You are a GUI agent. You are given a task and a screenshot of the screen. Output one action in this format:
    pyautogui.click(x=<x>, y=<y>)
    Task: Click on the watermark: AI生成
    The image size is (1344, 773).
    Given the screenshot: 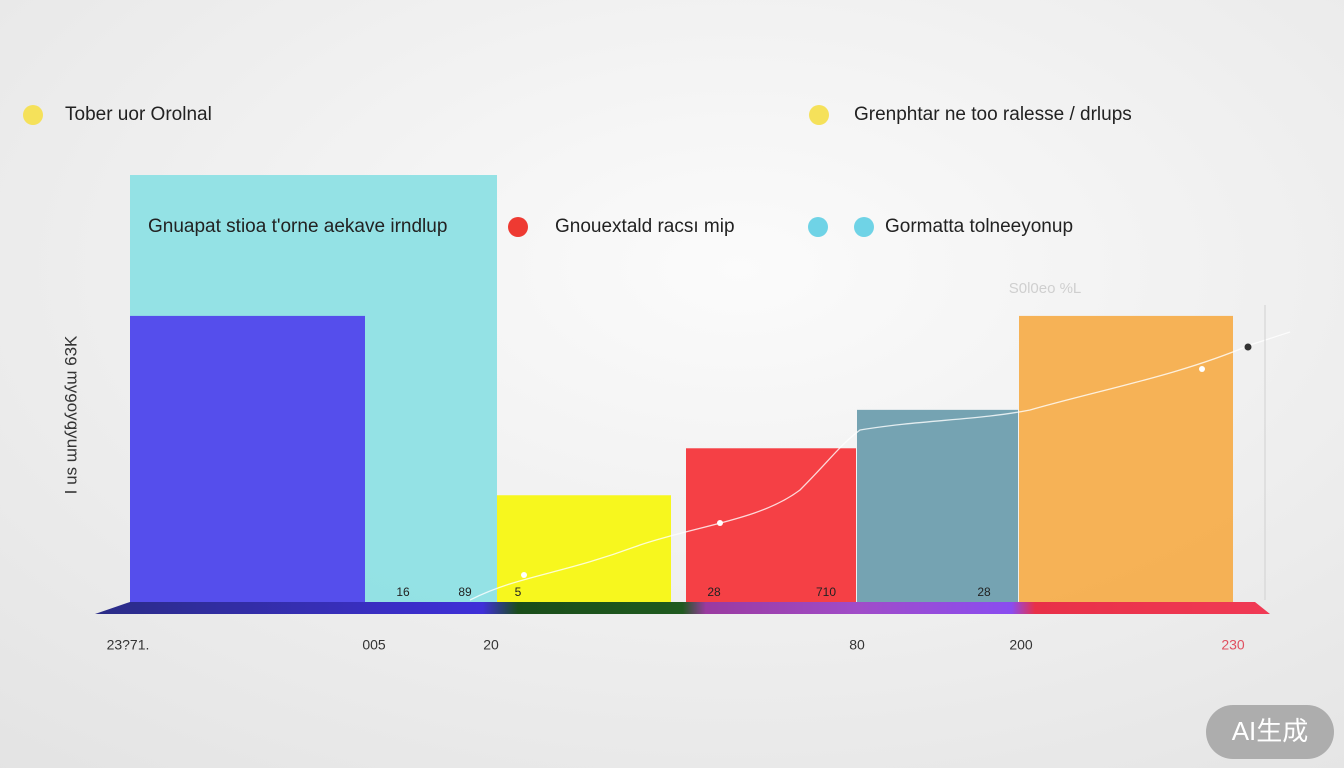 What is the action you would take?
    pyautogui.click(x=1270, y=731)
    